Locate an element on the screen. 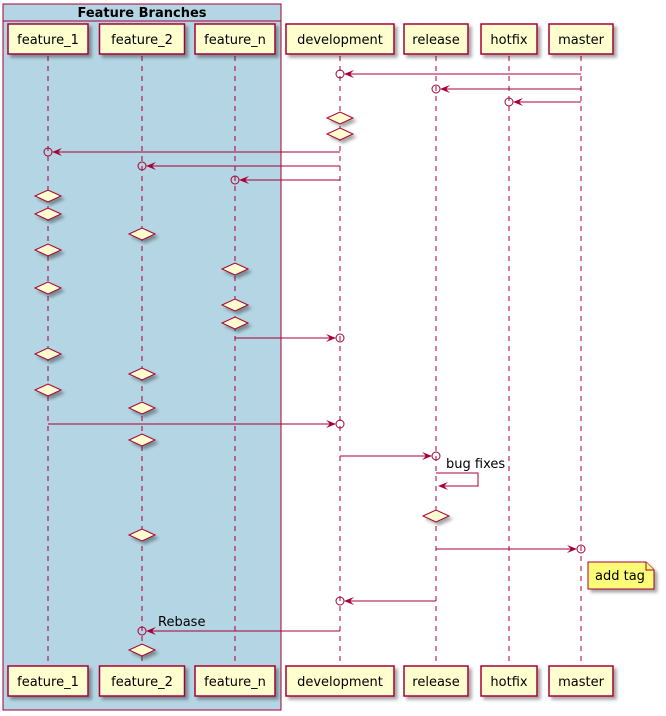  message-master-to-release-end-circle is located at coordinates (436, 89).